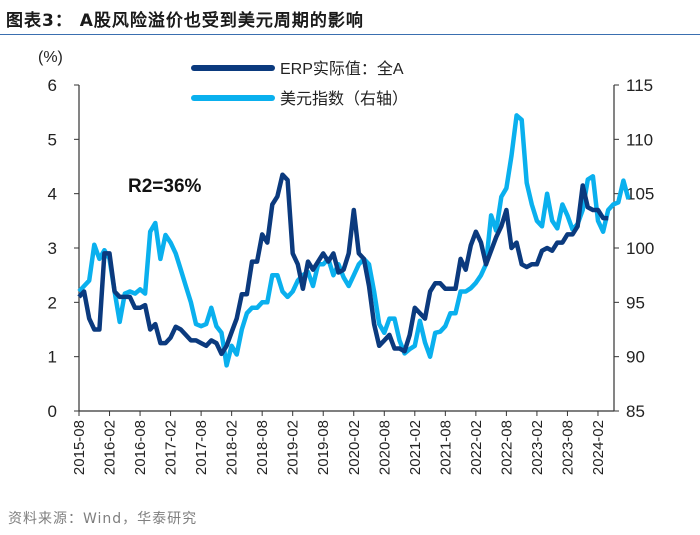 This screenshot has width=700, height=535. Describe the element at coordinates (640, 194) in the screenshot. I see `right-tick-label: 105` at that location.